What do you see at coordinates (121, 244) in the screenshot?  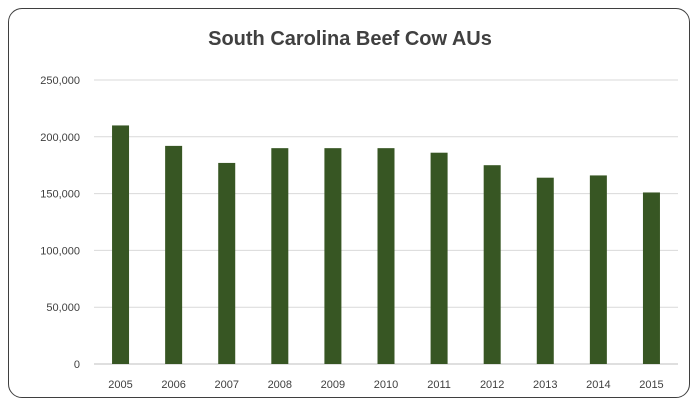 I see `bar-2005` at bounding box center [121, 244].